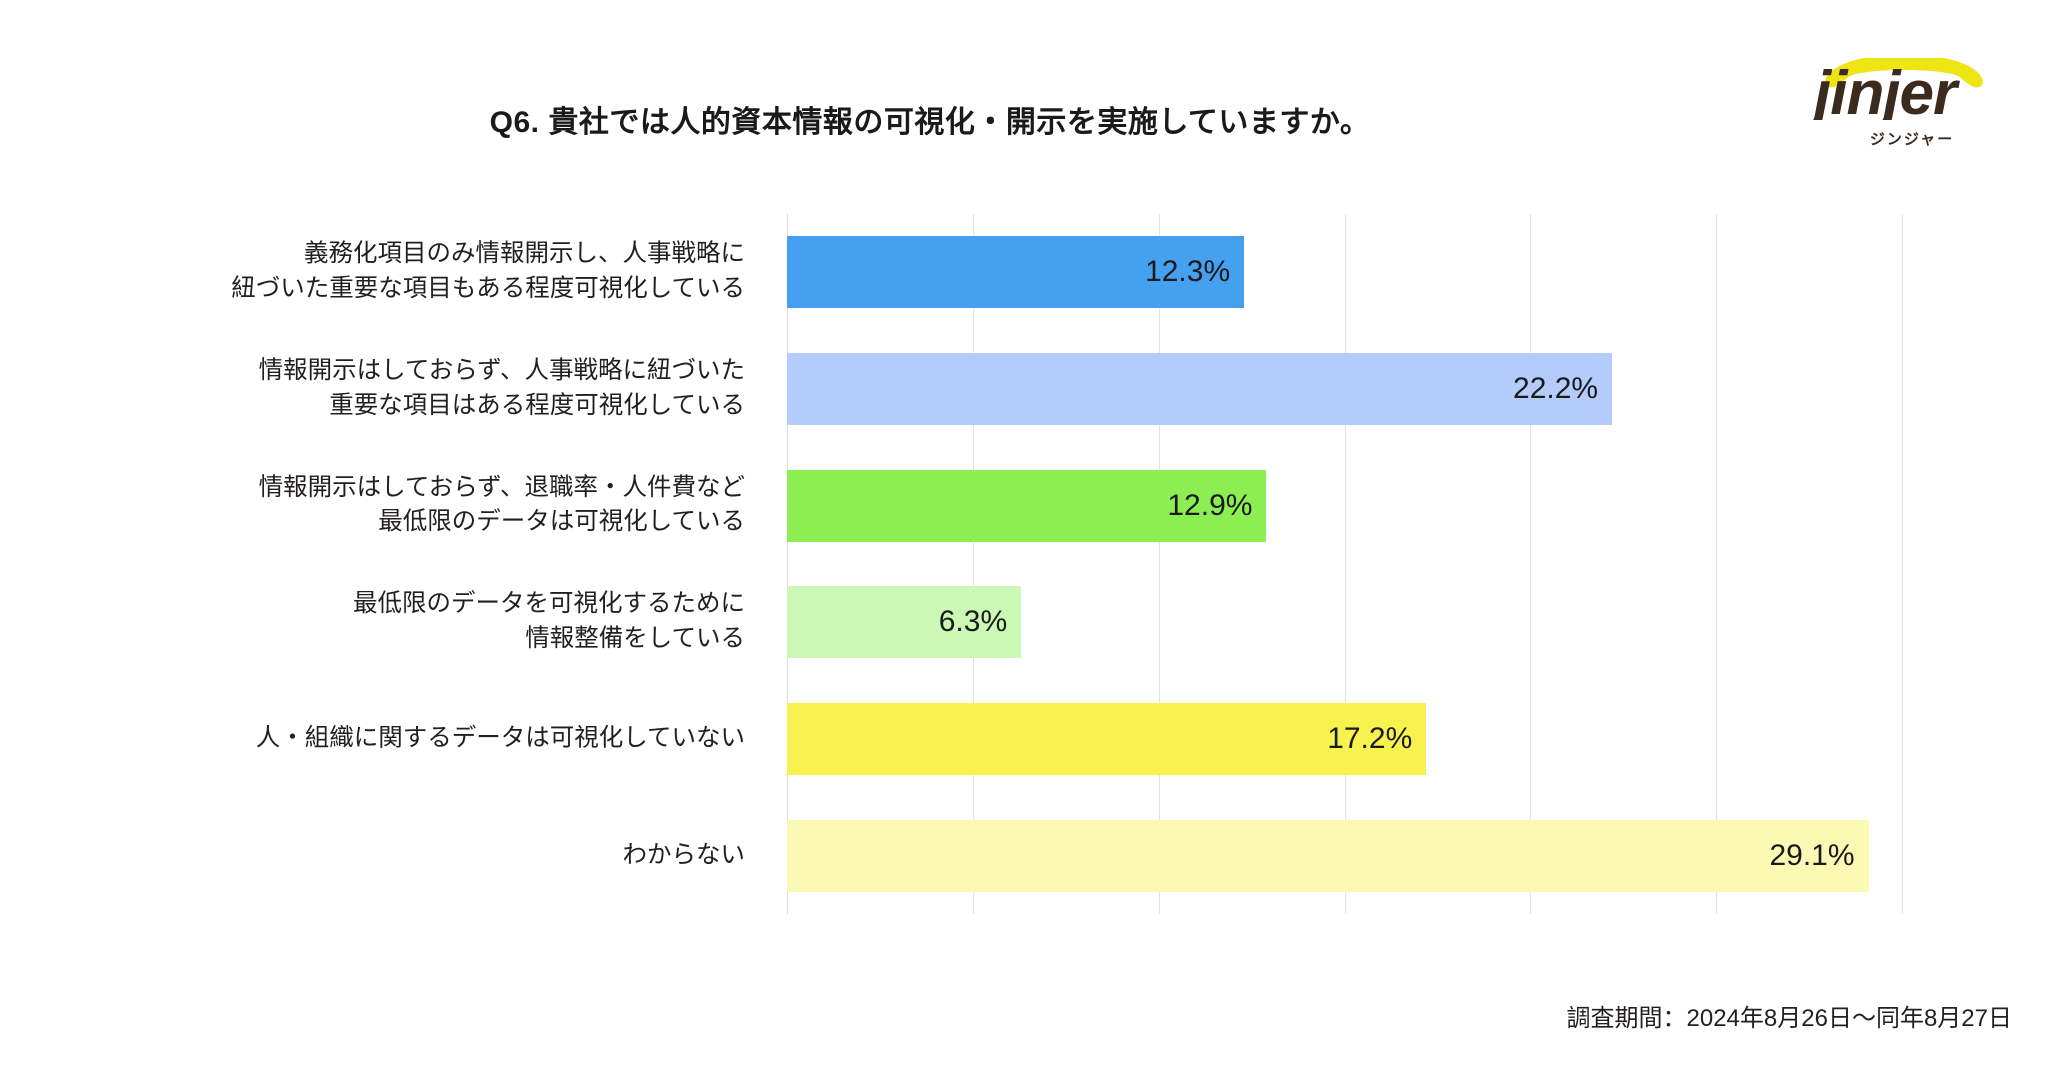 Image resolution: width=2048 pixels, height=1075 pixels. What do you see at coordinates (1016, 272) in the screenshot?
I see `bar: 12.3%` at bounding box center [1016, 272].